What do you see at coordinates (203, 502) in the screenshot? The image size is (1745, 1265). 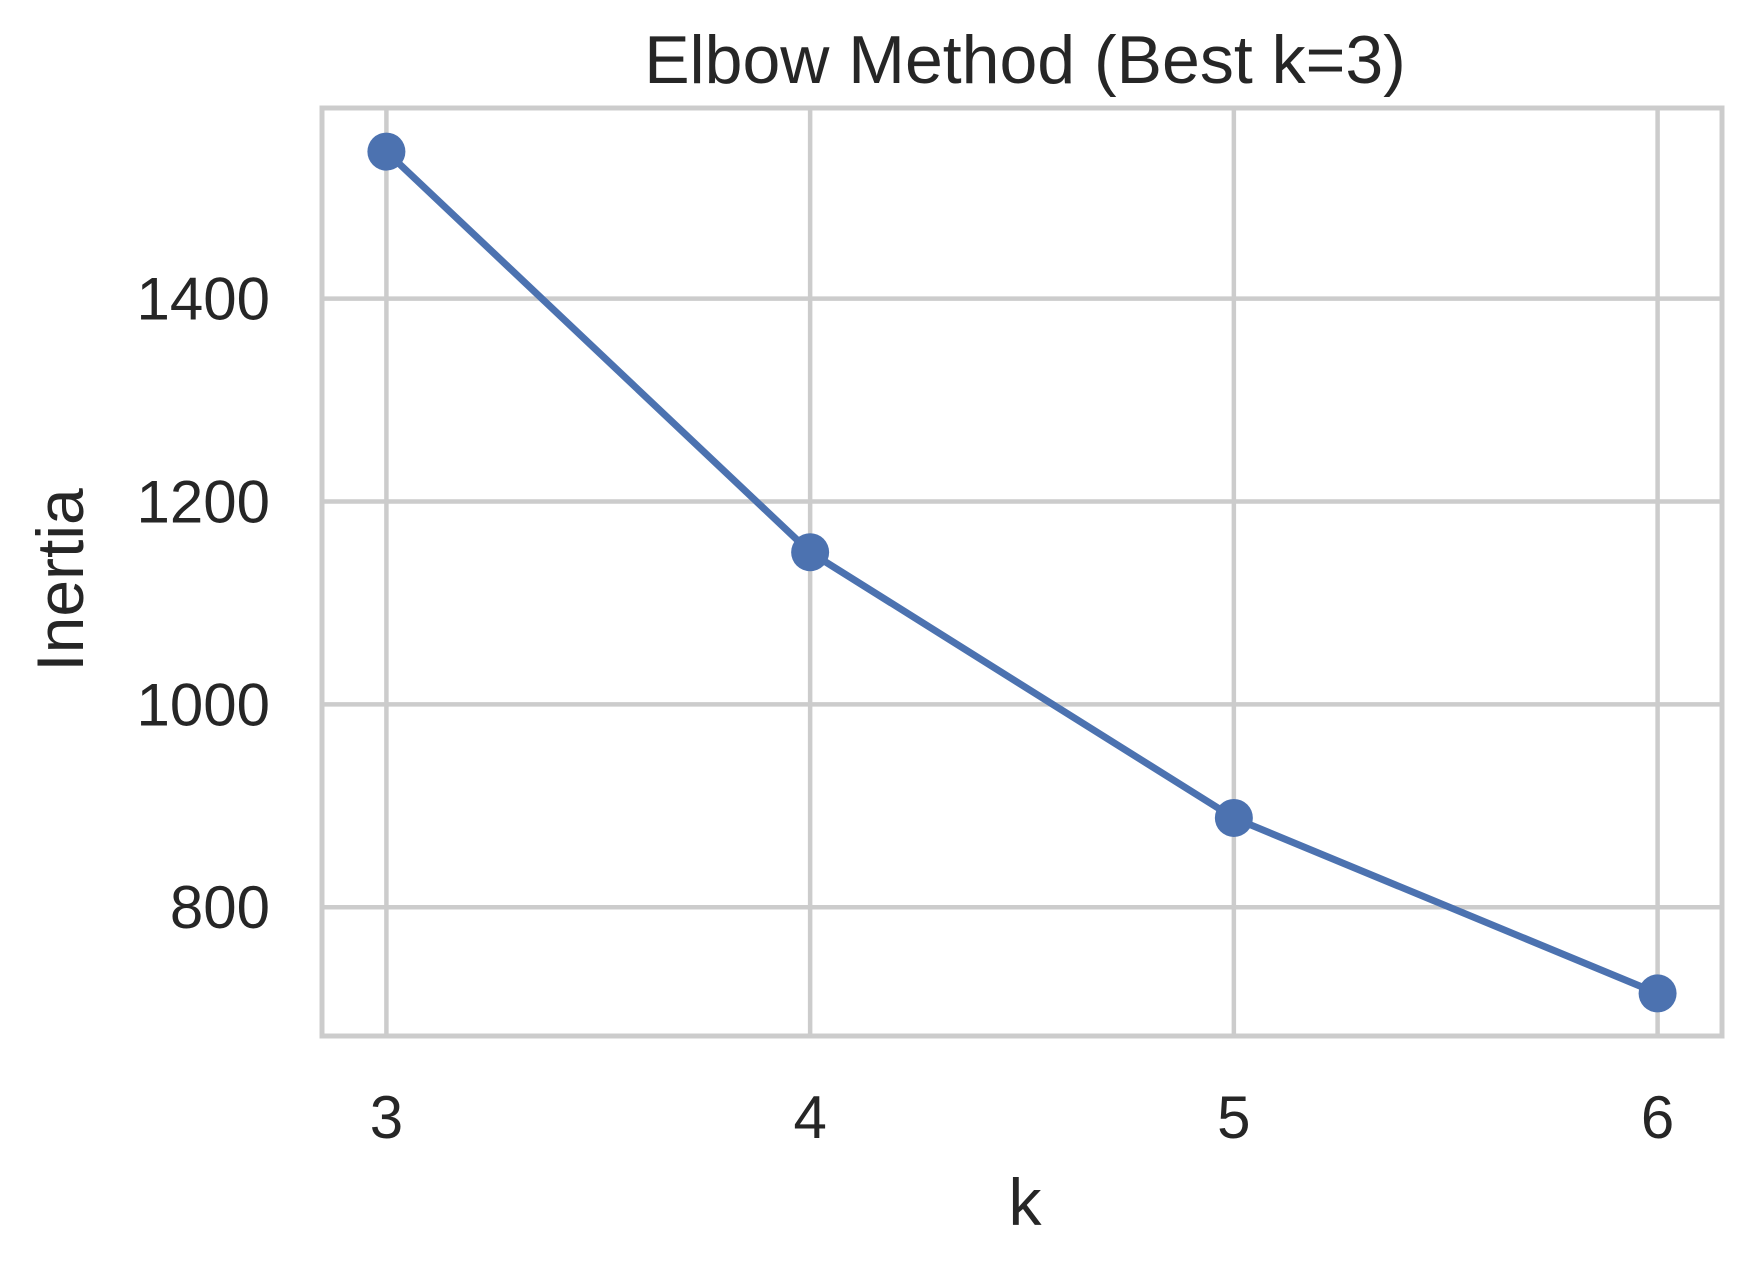 I see `y-tick-label-1200: 1200` at bounding box center [203, 502].